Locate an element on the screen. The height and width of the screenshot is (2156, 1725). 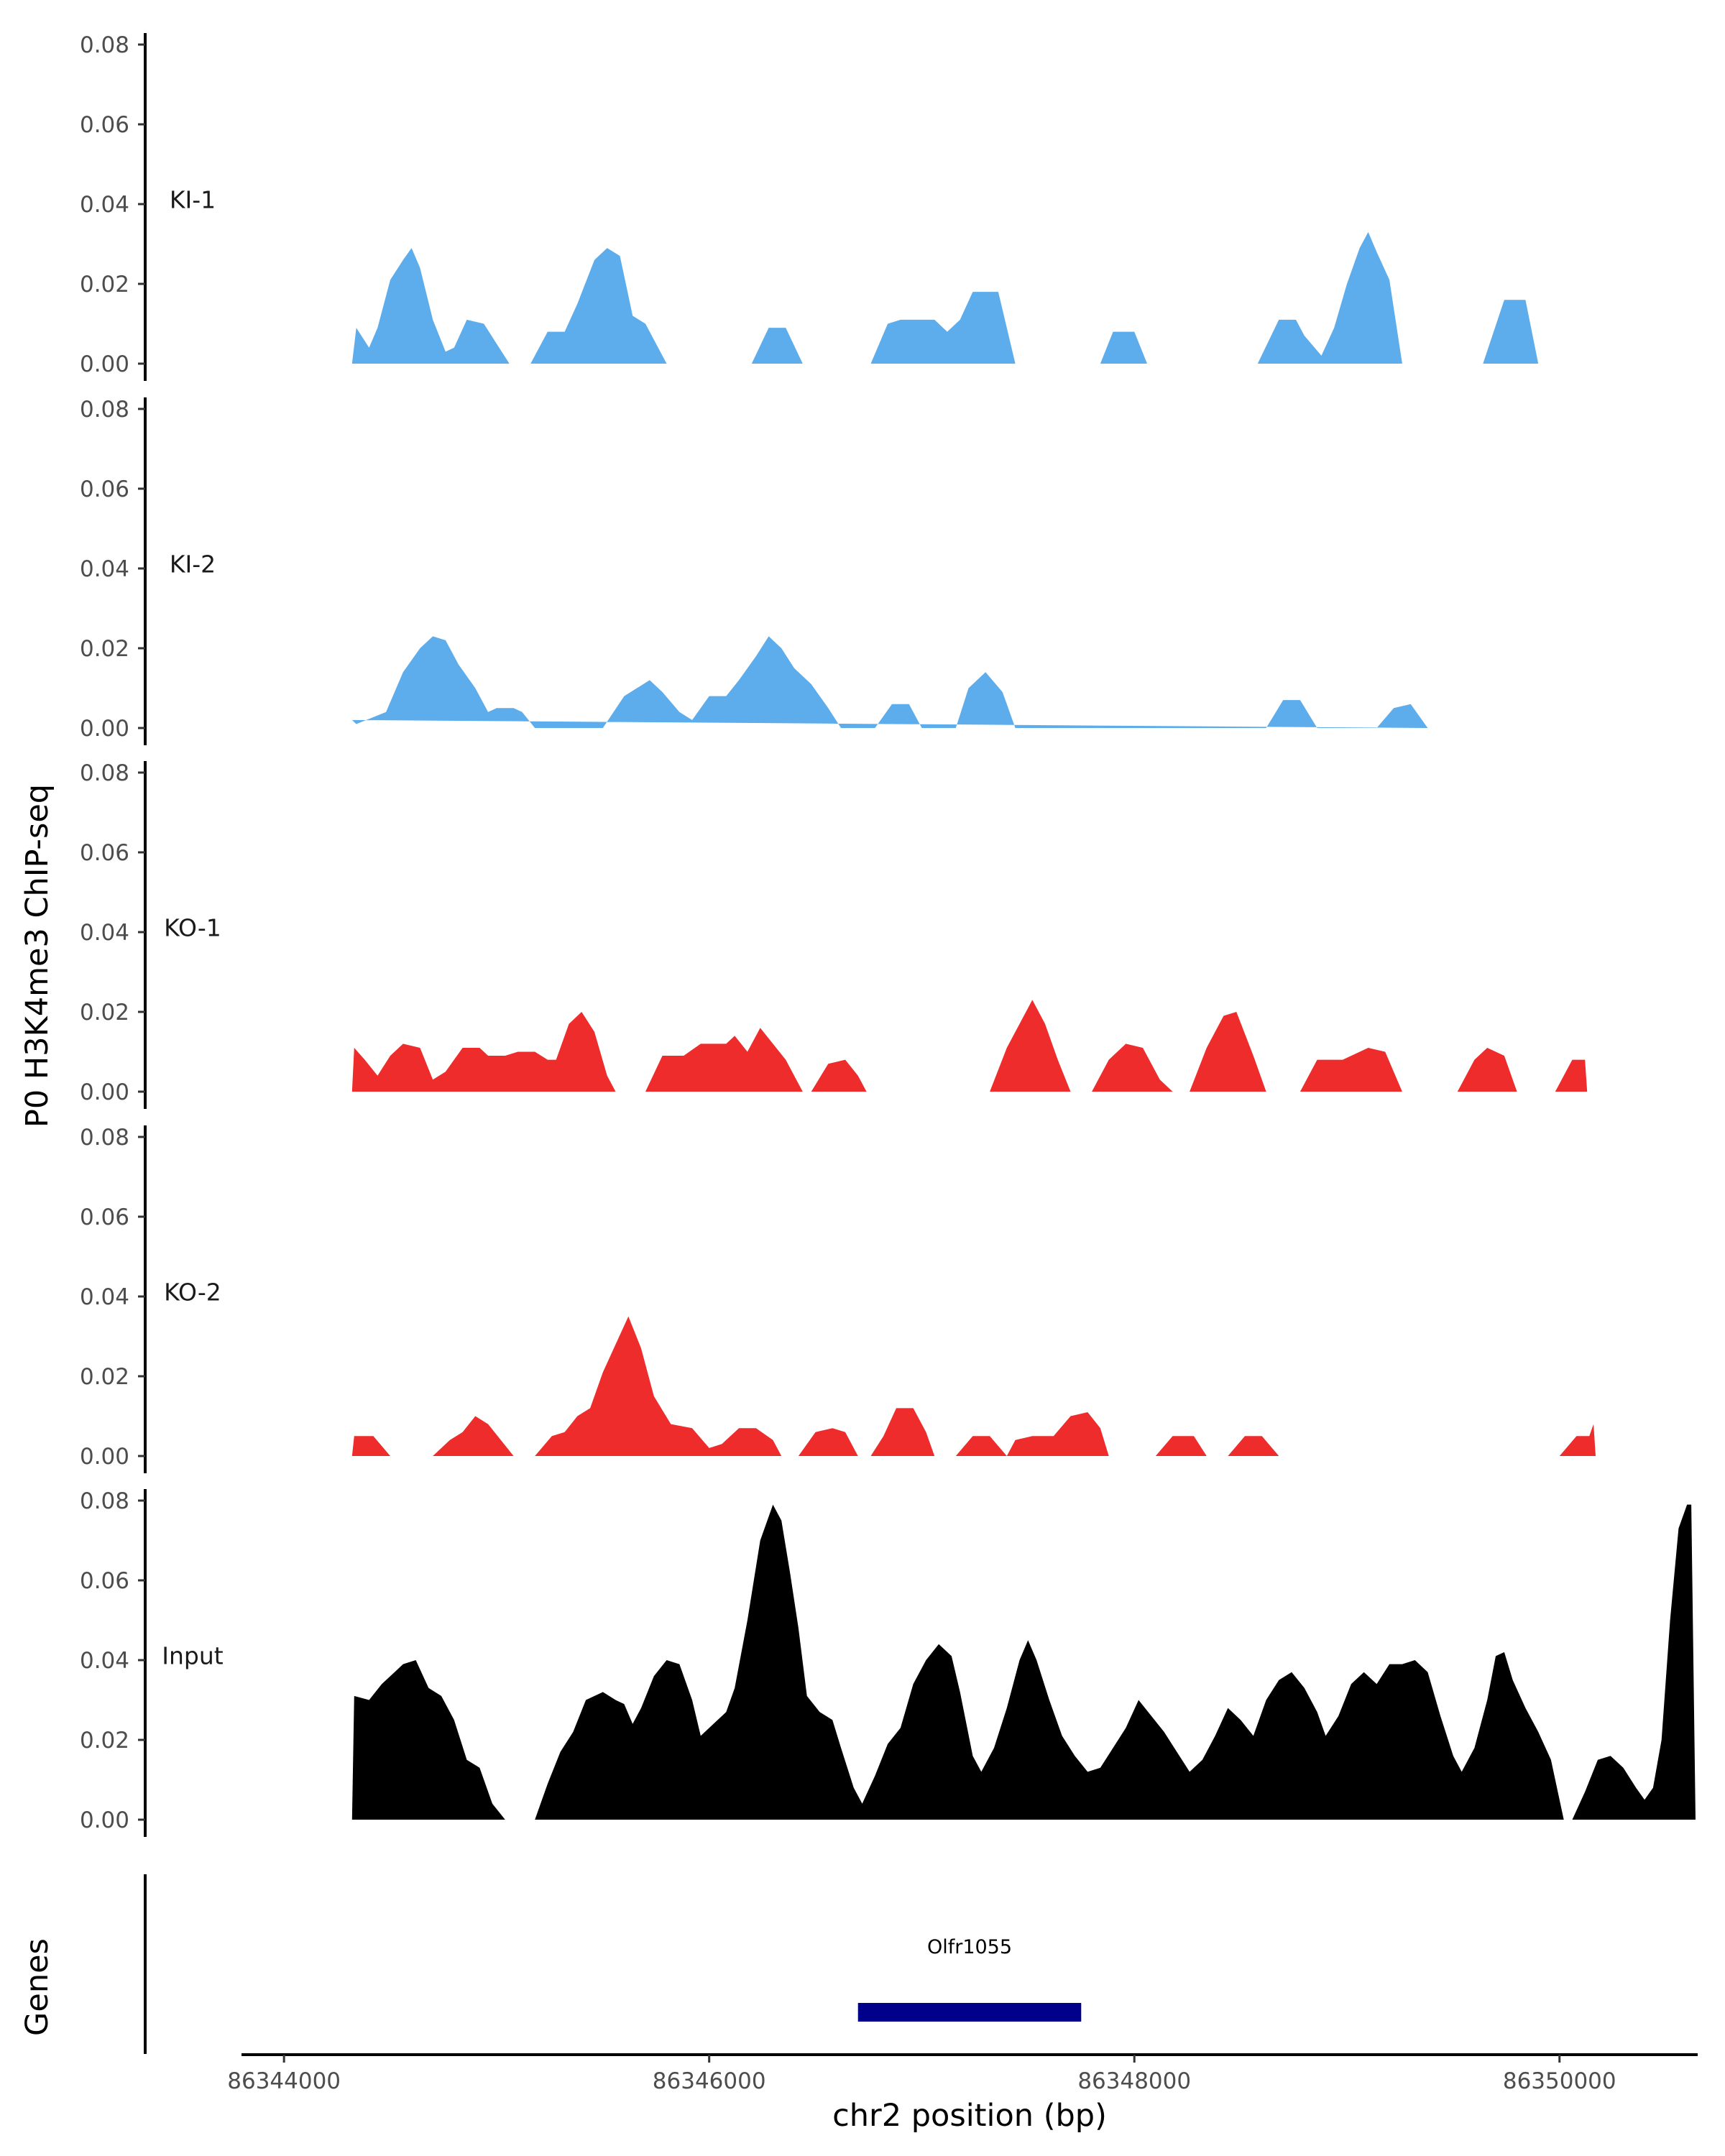
x-axis: 86344000 86346000 86348000 86350000 is located at coordinates (962, 2073).